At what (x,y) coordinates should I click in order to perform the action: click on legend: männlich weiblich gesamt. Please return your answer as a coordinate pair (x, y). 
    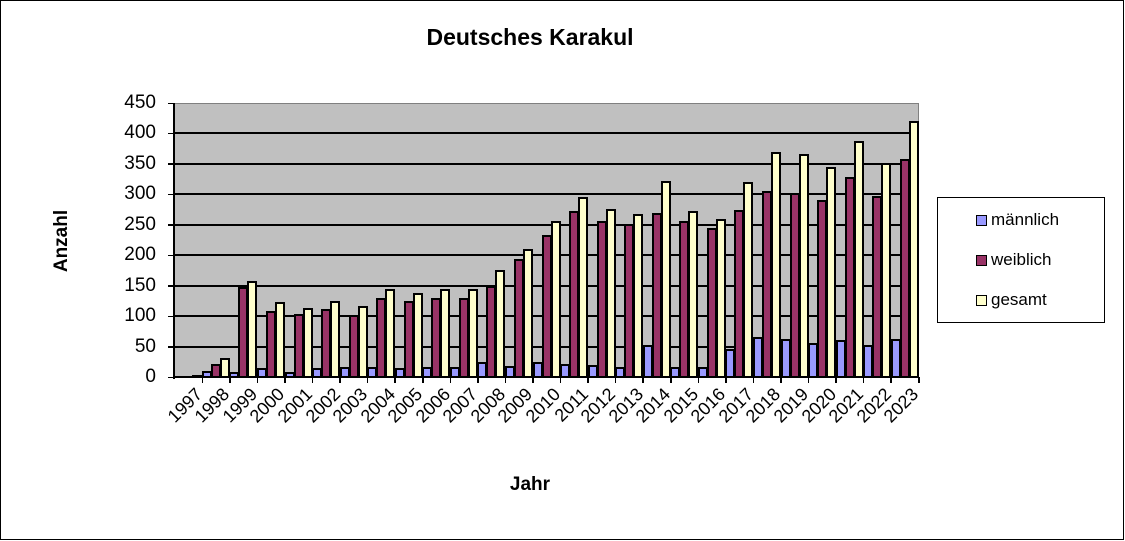
    Looking at the image, I should click on (1021, 260).